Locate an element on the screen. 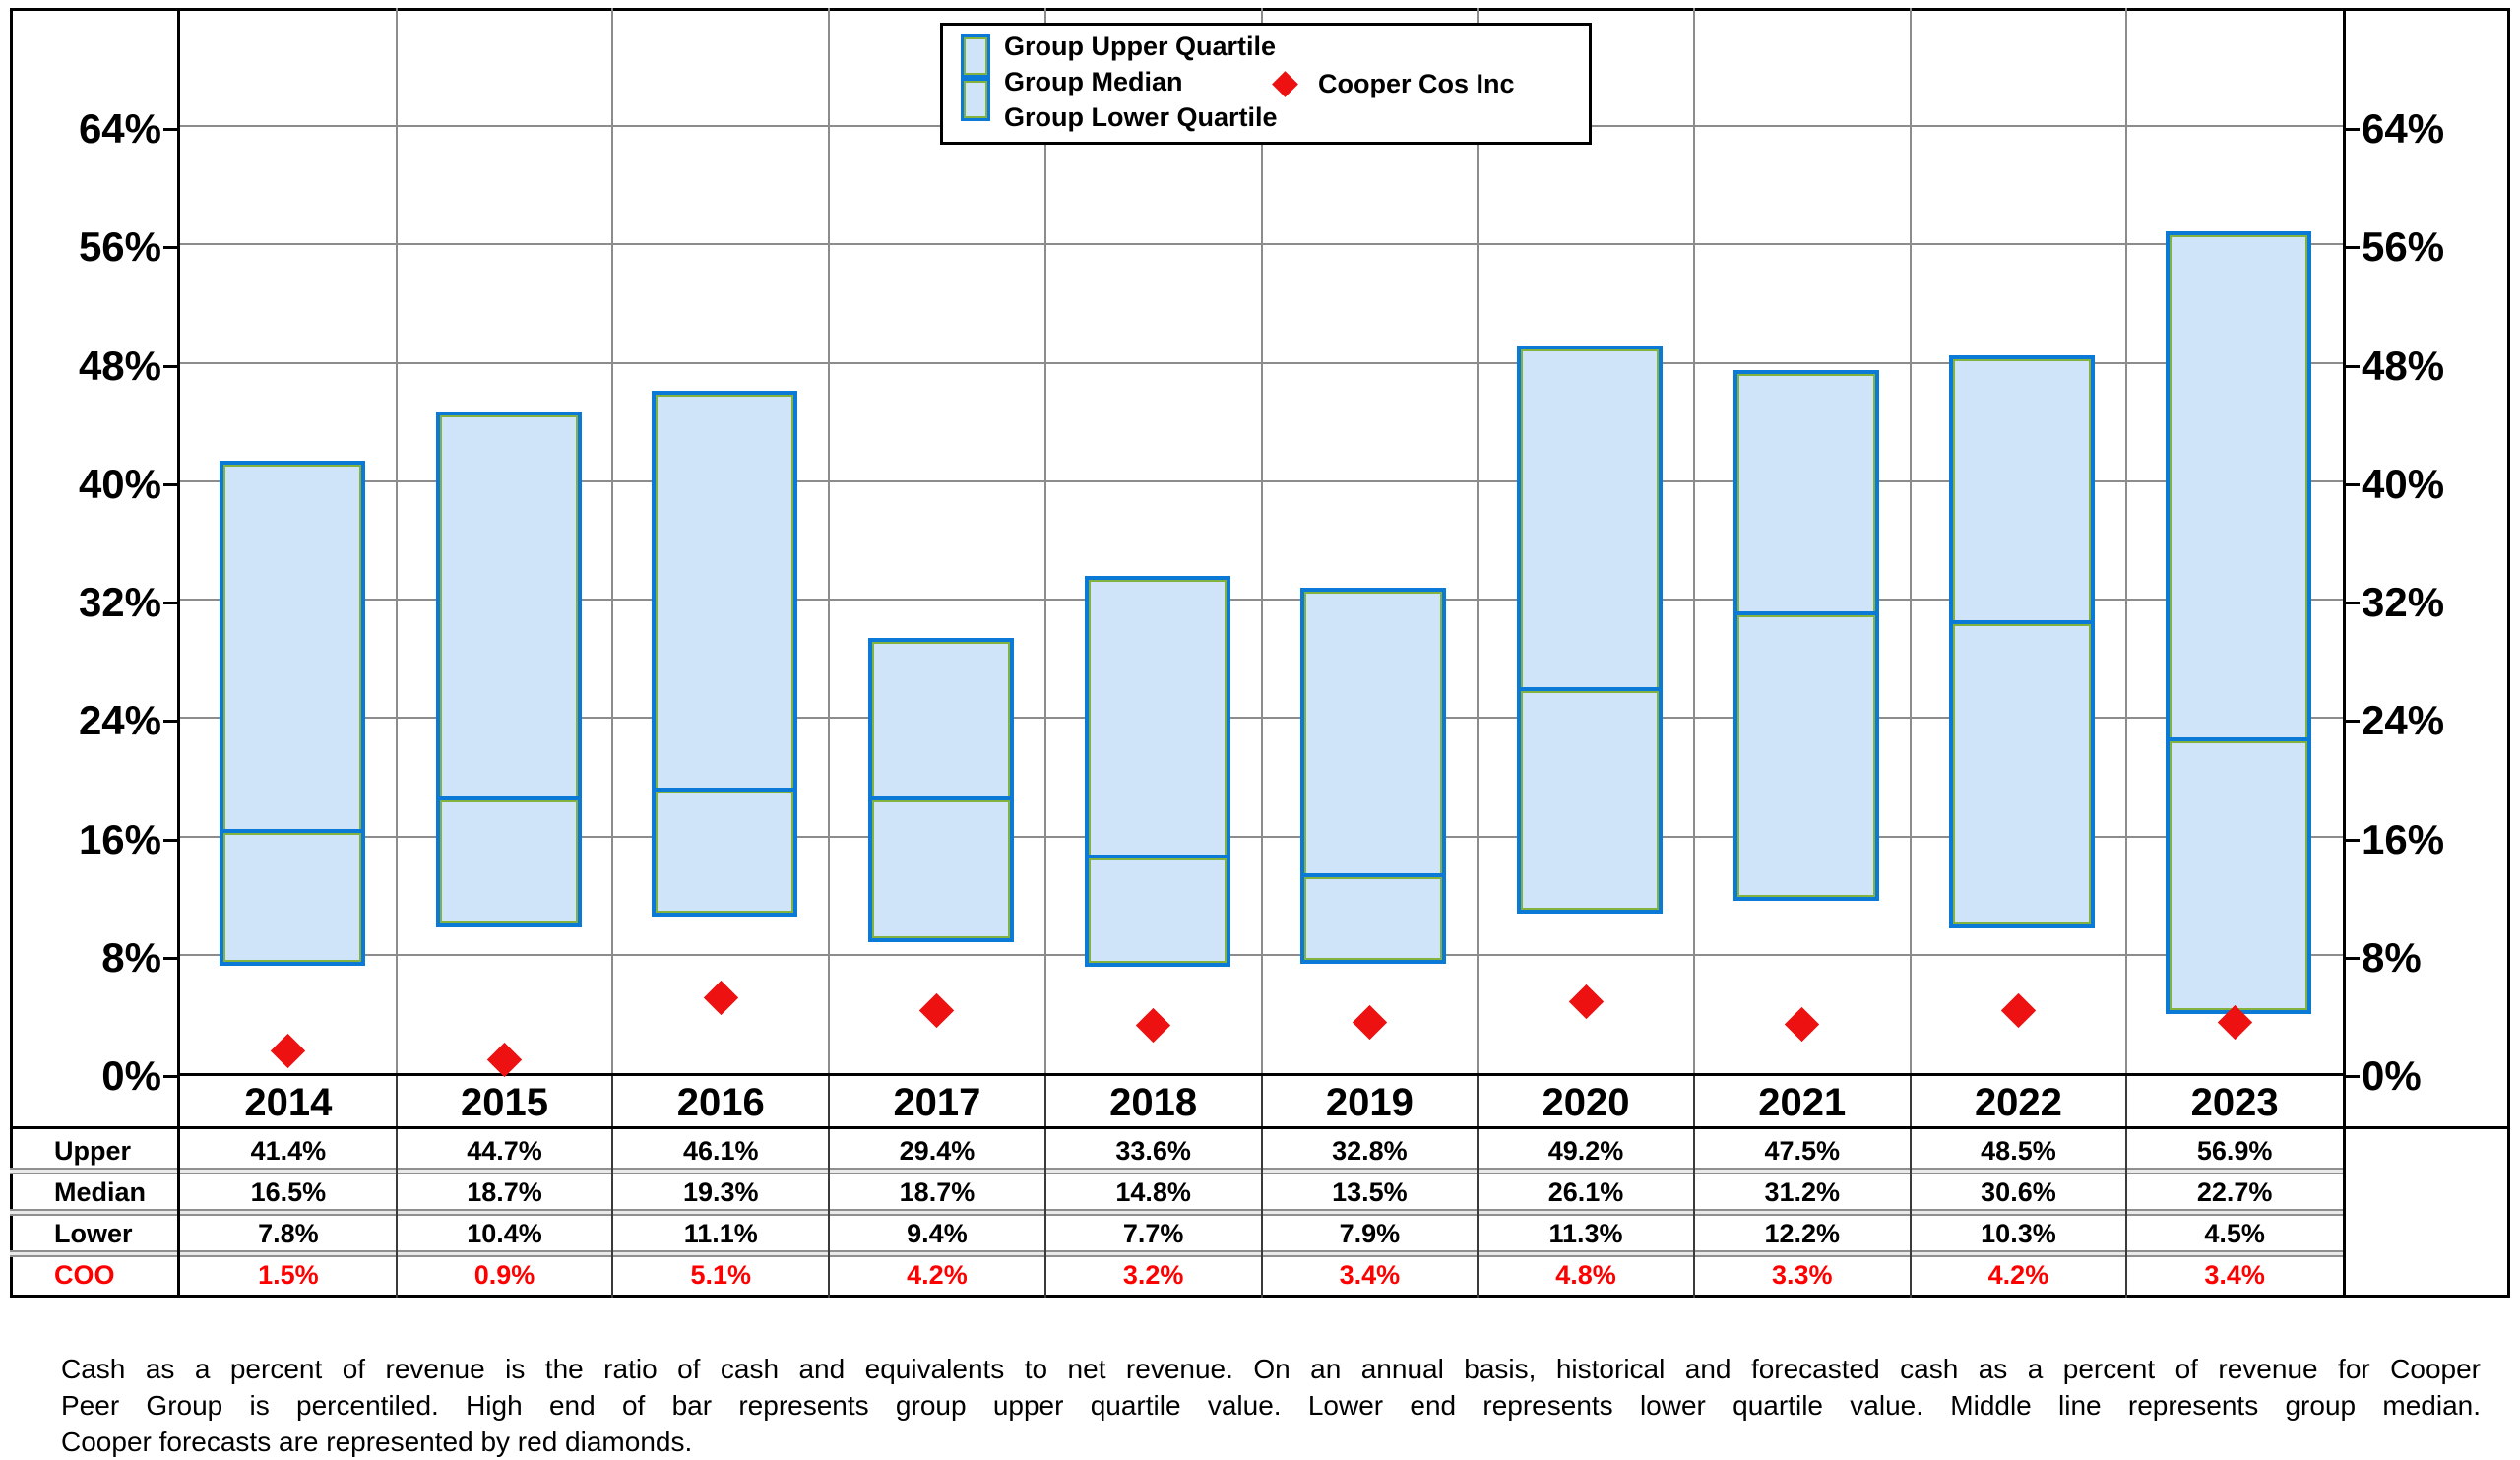 The image size is (2520, 1460). table-cell: 14.8% is located at coordinates (1153, 1192).